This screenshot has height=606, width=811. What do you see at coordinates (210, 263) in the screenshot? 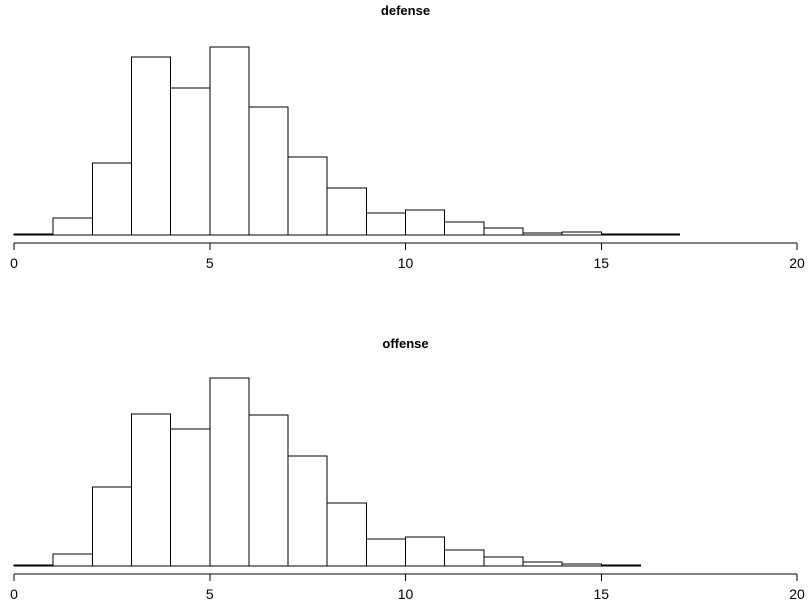
I see `x-tick-label-defense-1: 5` at bounding box center [210, 263].